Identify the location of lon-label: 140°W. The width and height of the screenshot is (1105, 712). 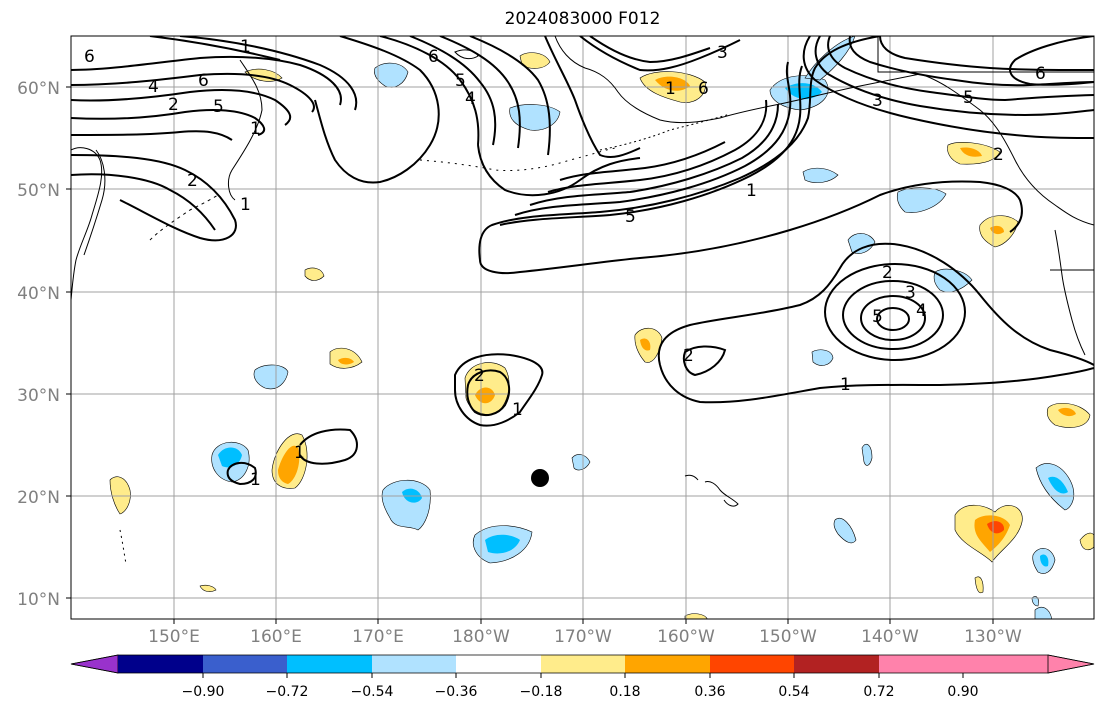
(890, 637).